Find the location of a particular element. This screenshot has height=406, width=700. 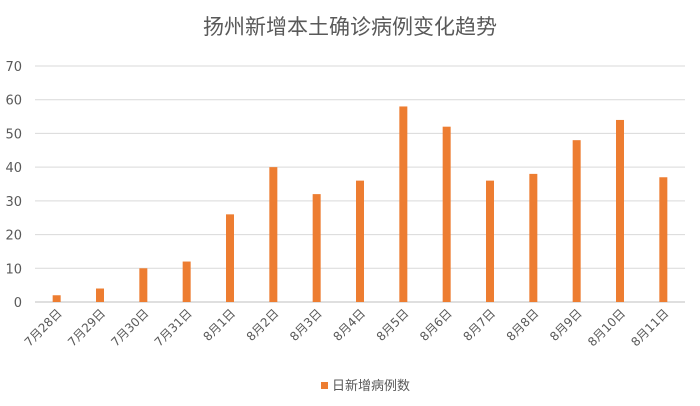

legend: 日新增病例数 is located at coordinates (365, 386).